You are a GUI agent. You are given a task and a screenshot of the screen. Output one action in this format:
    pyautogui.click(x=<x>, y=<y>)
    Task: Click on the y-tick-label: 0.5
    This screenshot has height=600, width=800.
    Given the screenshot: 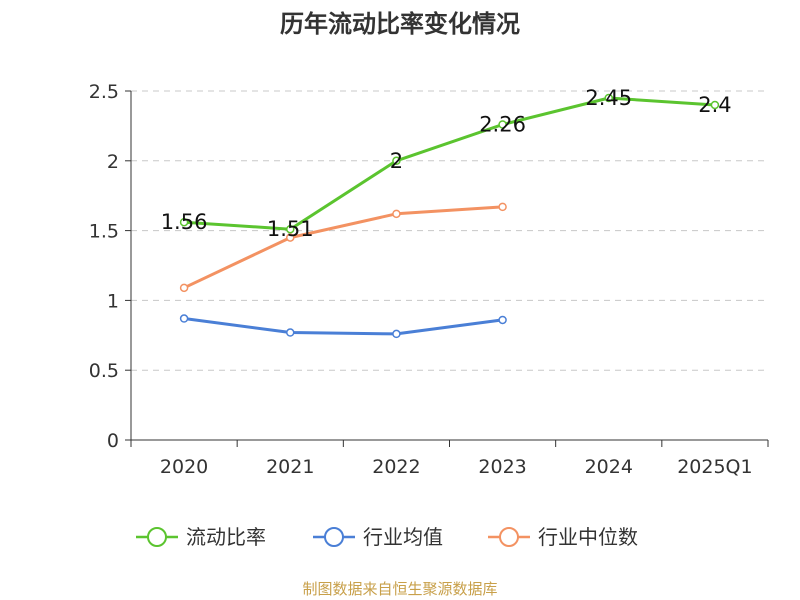 What is the action you would take?
    pyautogui.click(x=104, y=371)
    